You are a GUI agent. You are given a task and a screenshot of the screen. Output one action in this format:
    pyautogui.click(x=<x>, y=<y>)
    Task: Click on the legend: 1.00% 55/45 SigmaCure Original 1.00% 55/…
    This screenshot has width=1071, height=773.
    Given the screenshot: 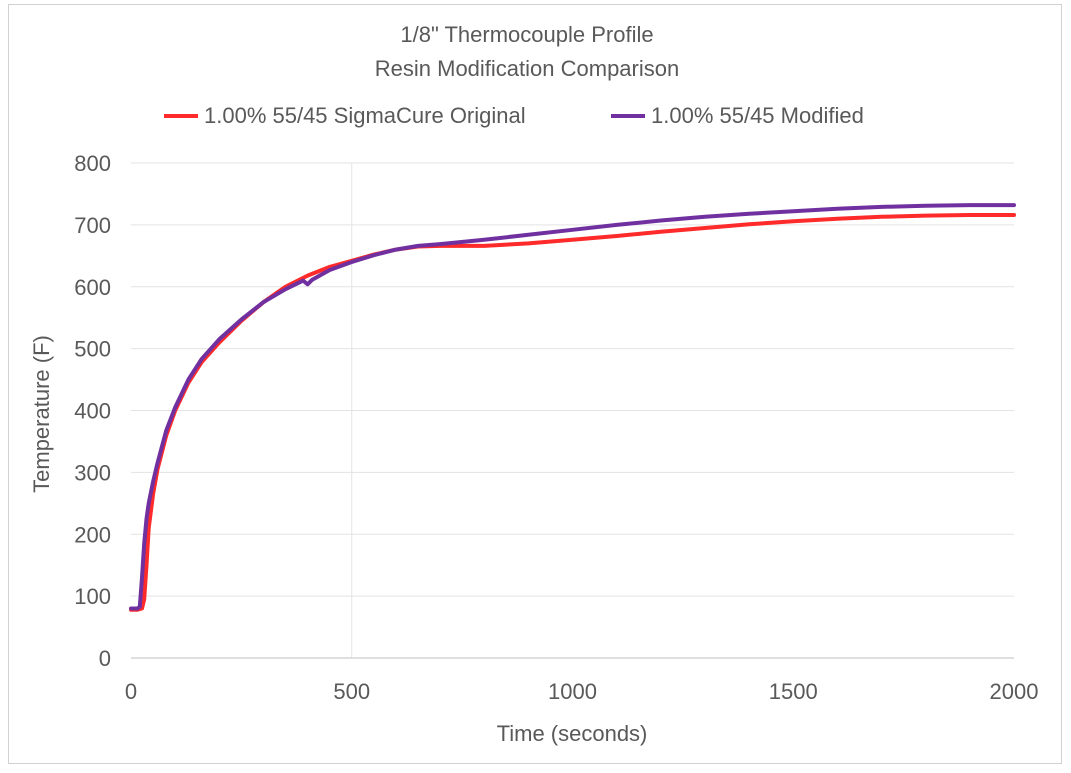 What is the action you would take?
    pyautogui.click(x=514, y=115)
    